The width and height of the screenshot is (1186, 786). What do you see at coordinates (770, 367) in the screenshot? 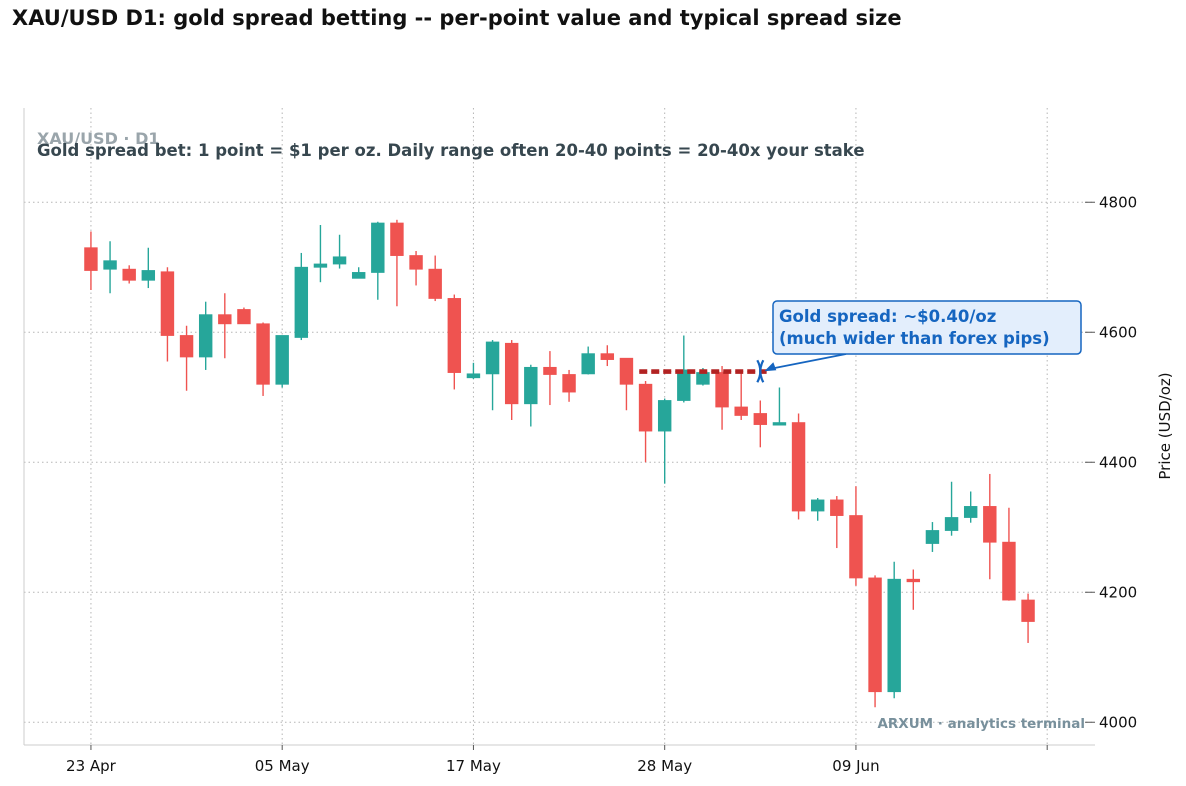
I see `annotation-arrow-head` at bounding box center [770, 367].